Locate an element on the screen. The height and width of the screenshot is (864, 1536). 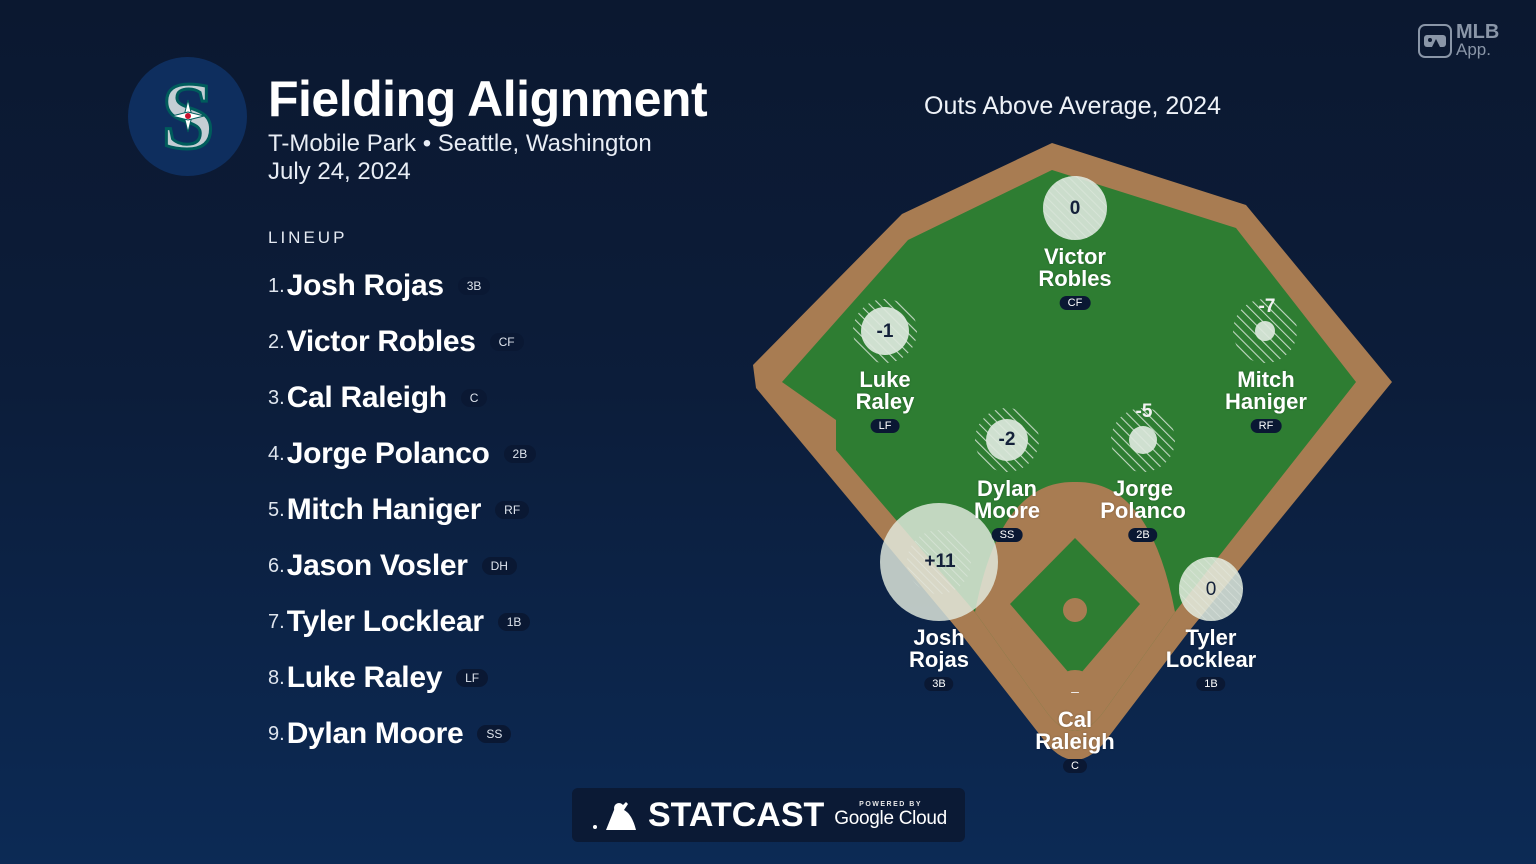
mlb-app-badge: MLB App. is located at coordinates (1459, 40).